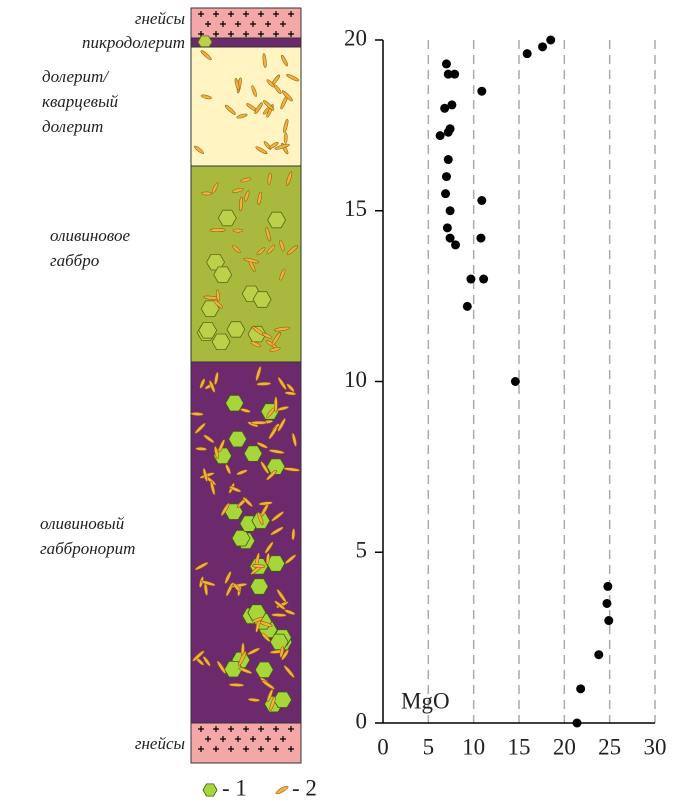  I want to click on layer-label: пикродолерит, so click(133, 42).